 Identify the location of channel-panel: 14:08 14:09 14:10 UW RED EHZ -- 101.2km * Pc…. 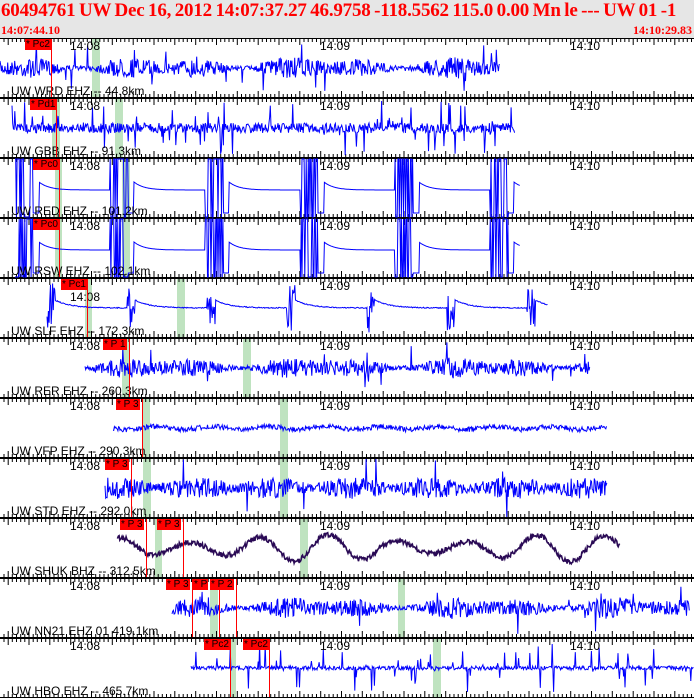
(347, 188).